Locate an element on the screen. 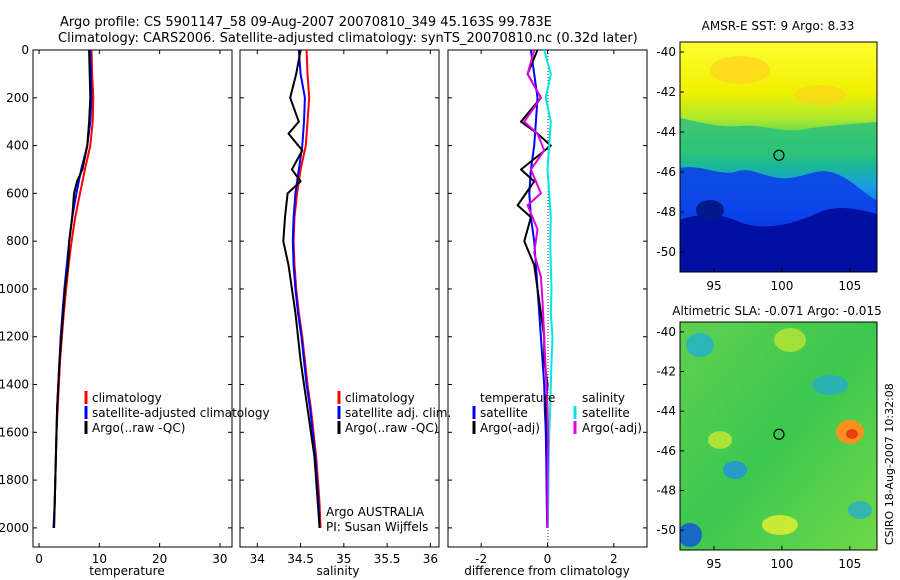 The width and height of the screenshot is (900, 580). float-program-annotation: Argo AUSTRALIA is located at coordinates (375, 512).